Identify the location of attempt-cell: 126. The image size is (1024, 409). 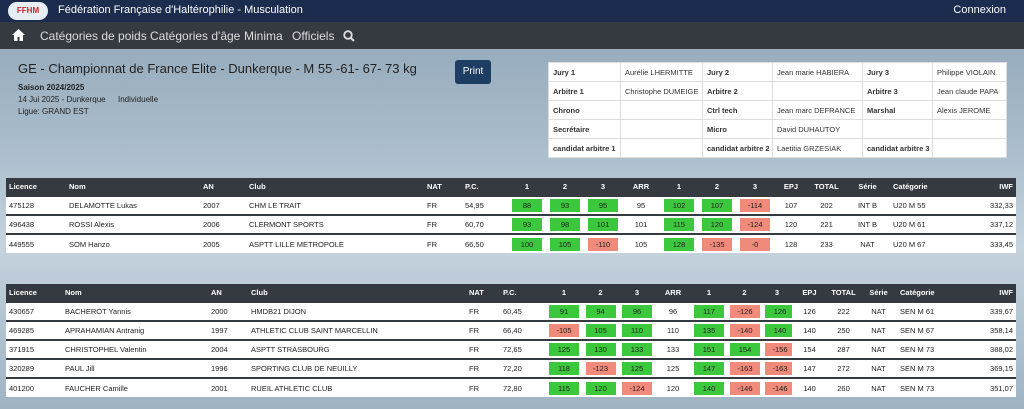
(777, 311).